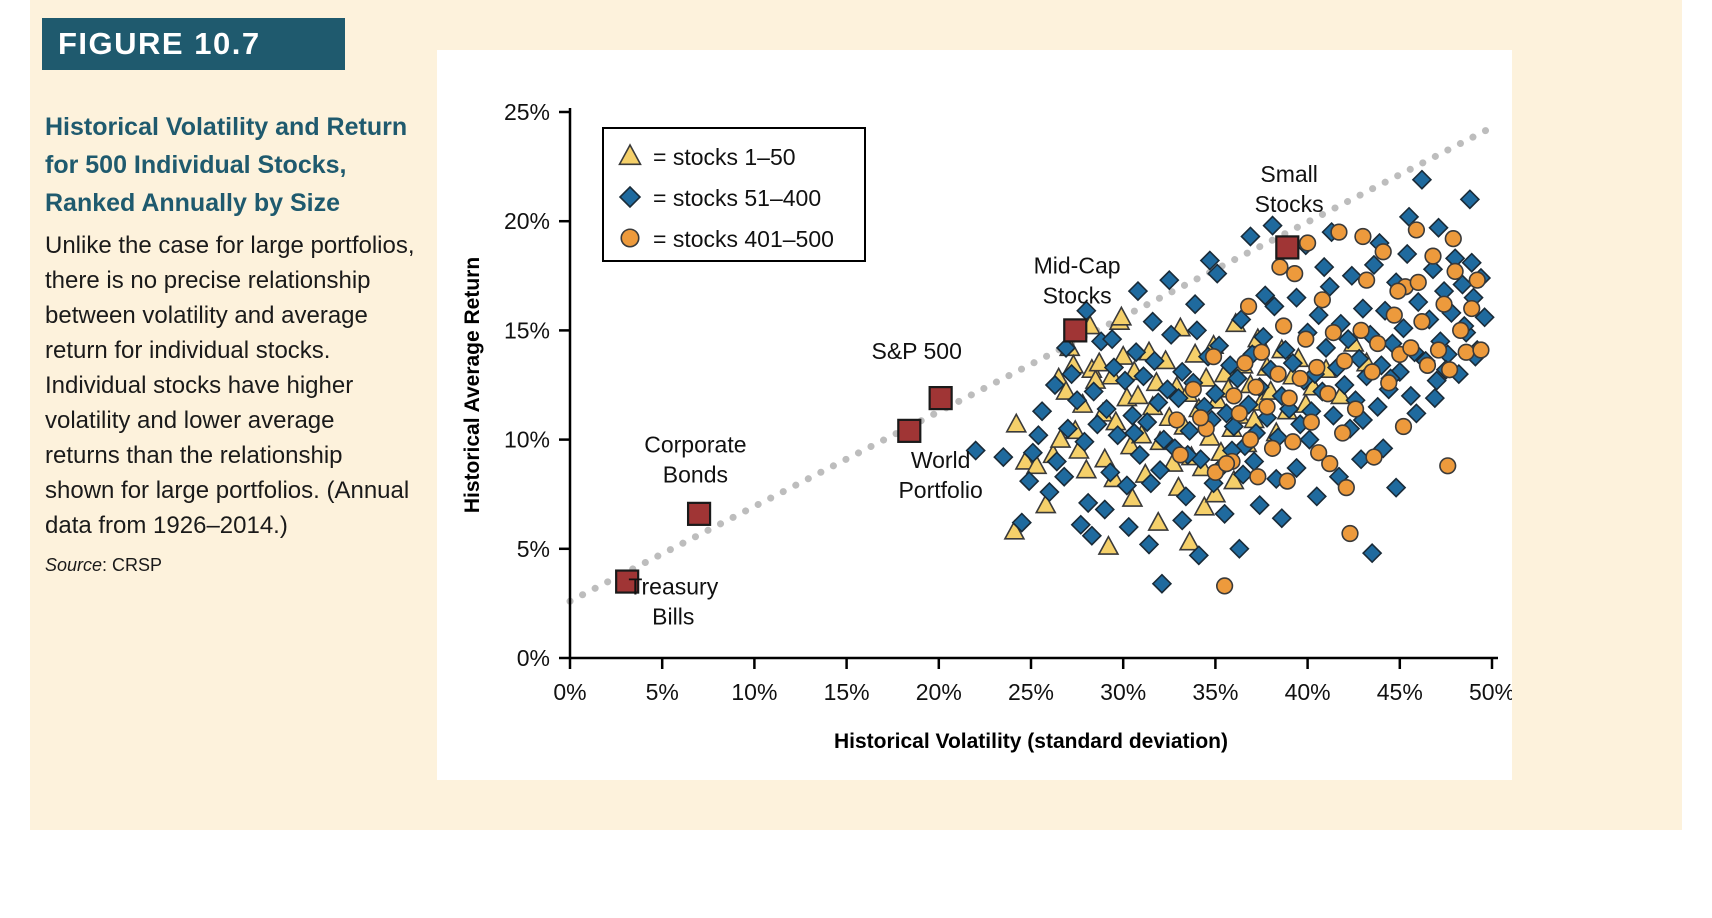 The image size is (1712, 918). I want to click on x-tick-label: 10%, so click(754, 692).